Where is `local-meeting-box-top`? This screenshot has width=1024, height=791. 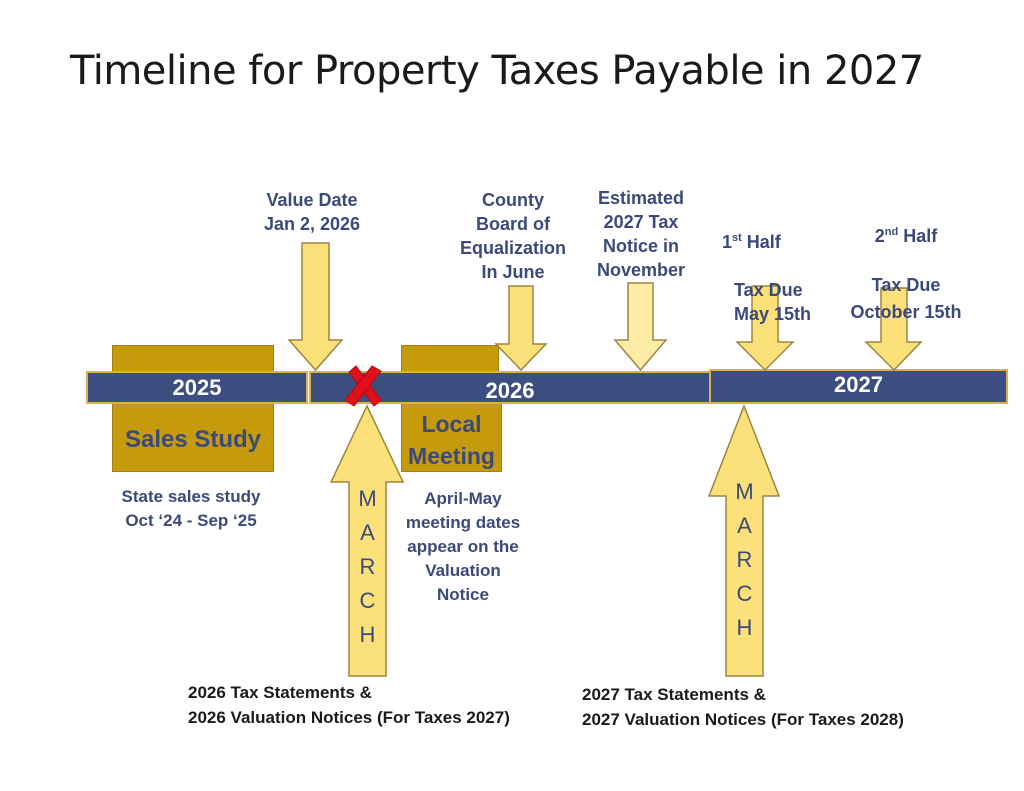
local-meeting-box-top is located at coordinates (450, 359).